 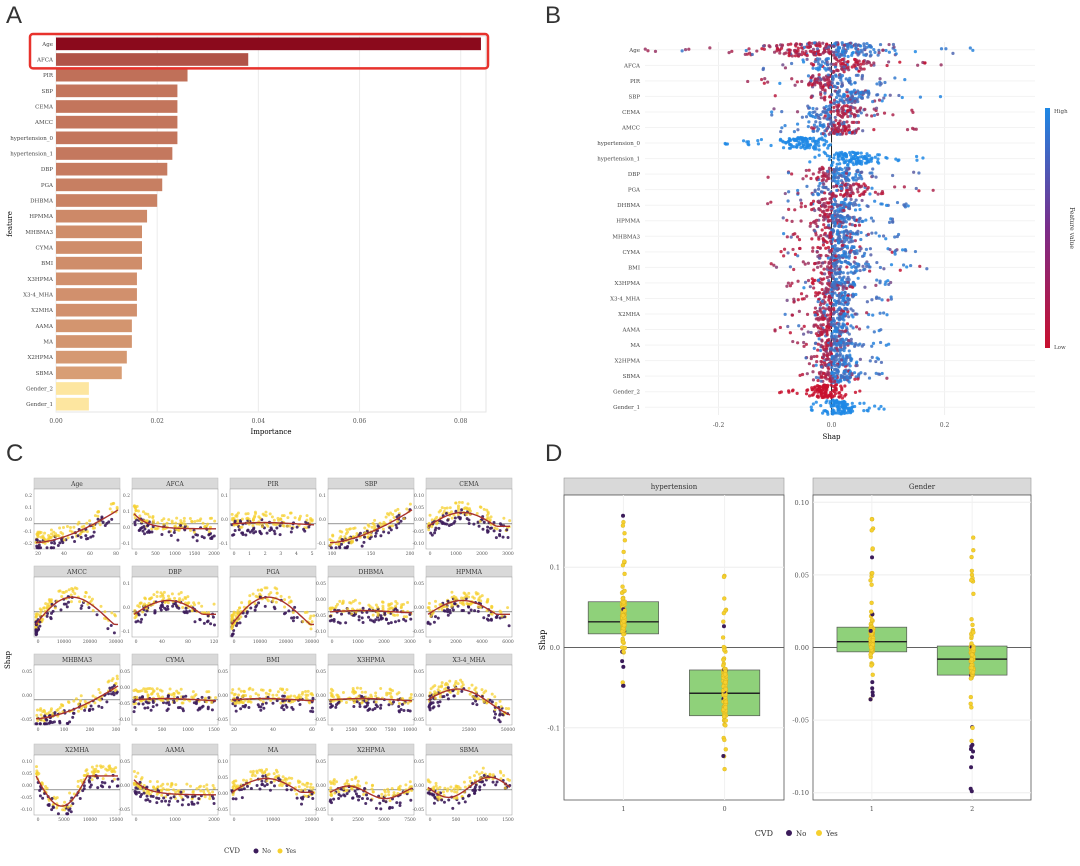 I want to click on panel-c-x-tick-label: 0, so click(x=136, y=730).